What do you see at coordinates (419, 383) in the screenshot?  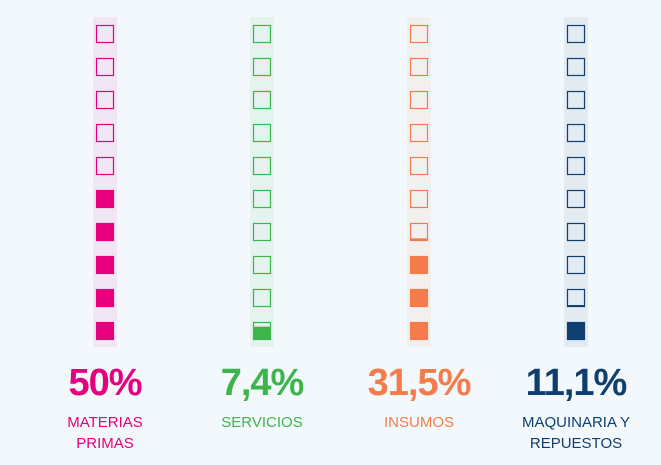 I see `value-label: 31,5%` at bounding box center [419, 383].